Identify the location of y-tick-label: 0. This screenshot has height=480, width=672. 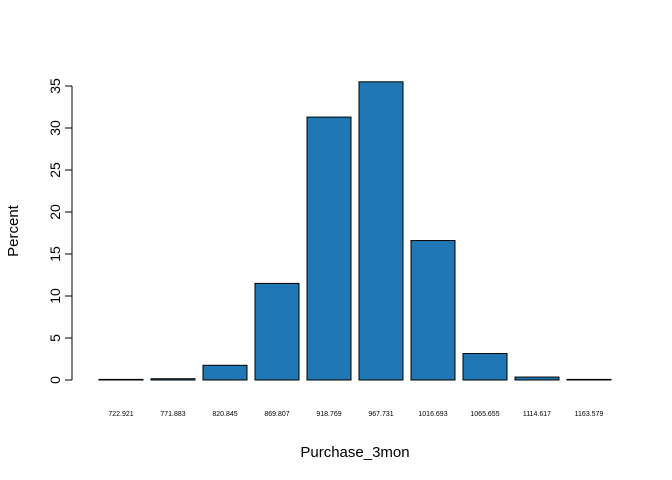
(55, 380).